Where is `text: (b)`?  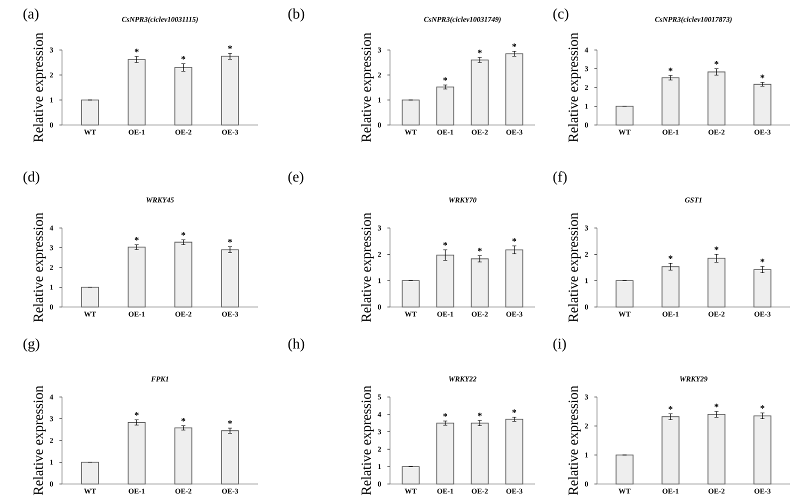 text: (b) is located at coordinates (296, 15).